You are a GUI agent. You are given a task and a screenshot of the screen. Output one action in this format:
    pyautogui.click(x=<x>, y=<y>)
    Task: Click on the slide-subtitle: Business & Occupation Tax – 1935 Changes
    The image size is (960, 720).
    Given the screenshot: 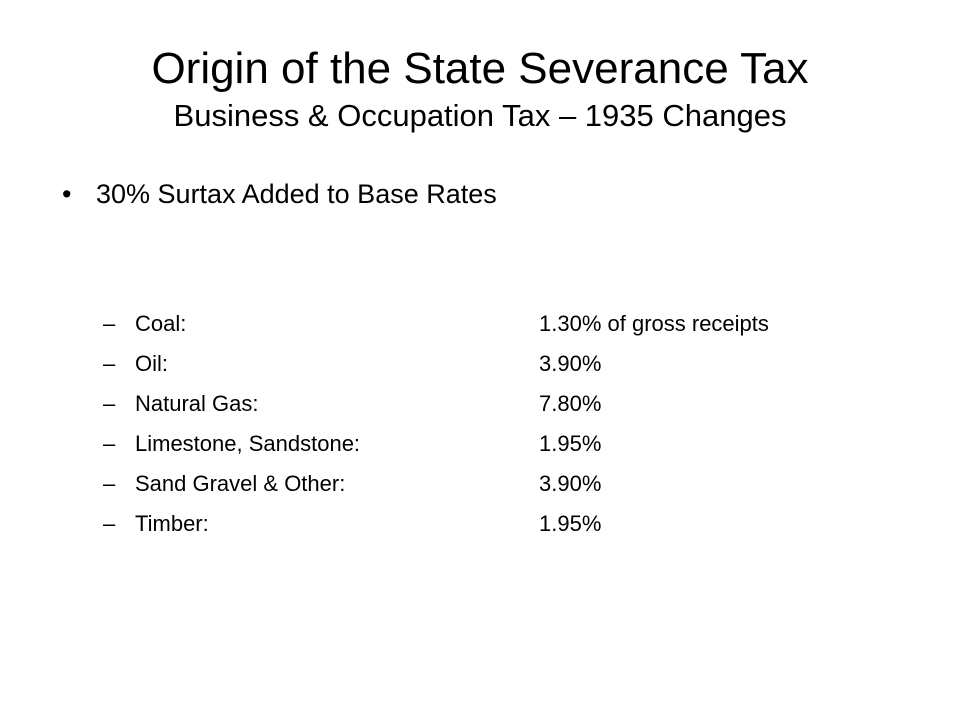 What is the action you would take?
    pyautogui.click(x=480, y=115)
    